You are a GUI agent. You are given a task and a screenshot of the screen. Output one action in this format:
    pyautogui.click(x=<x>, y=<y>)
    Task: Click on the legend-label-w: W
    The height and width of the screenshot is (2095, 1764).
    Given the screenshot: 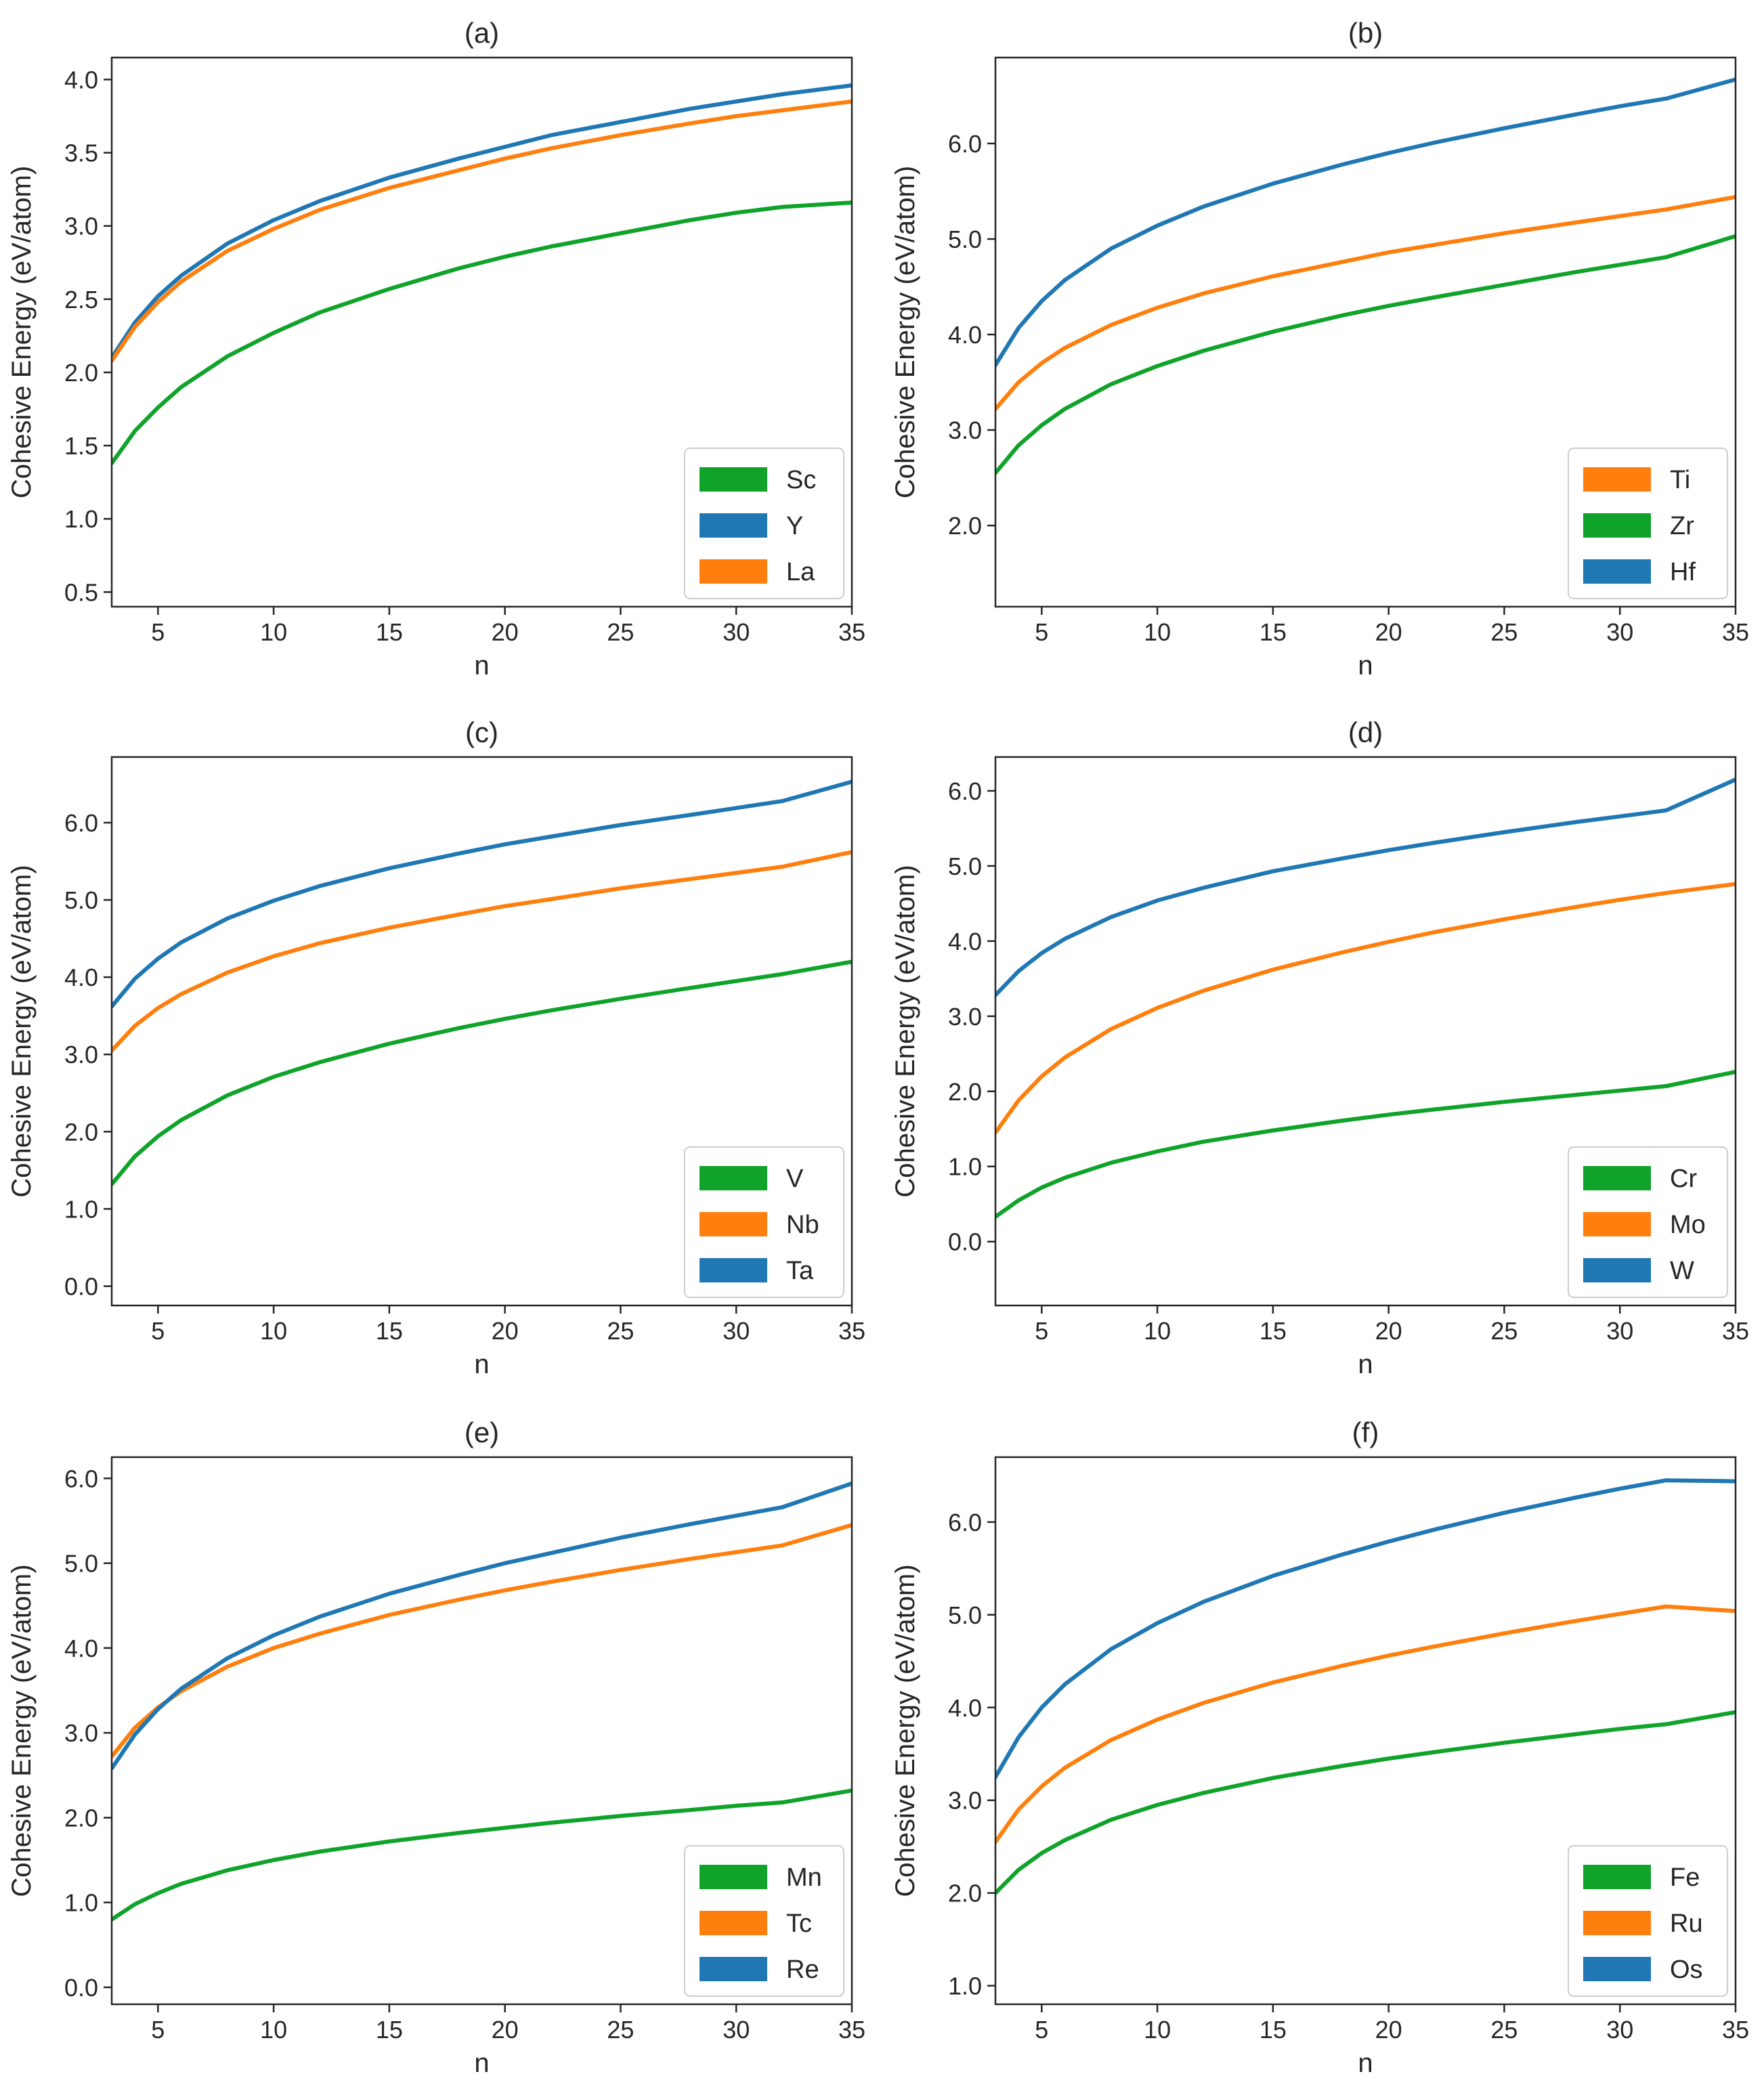 What is the action you would take?
    pyautogui.click(x=1682, y=1271)
    